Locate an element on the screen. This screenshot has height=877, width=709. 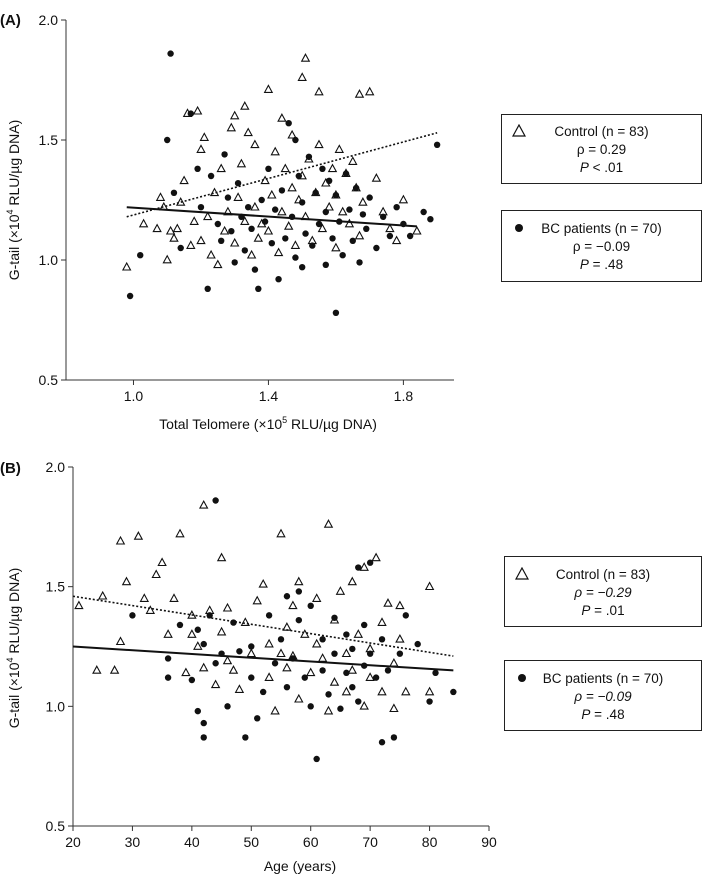
legend-control-a: Control (n = 83) ρ = 0.29 P < .01 is located at coordinates (601, 149).